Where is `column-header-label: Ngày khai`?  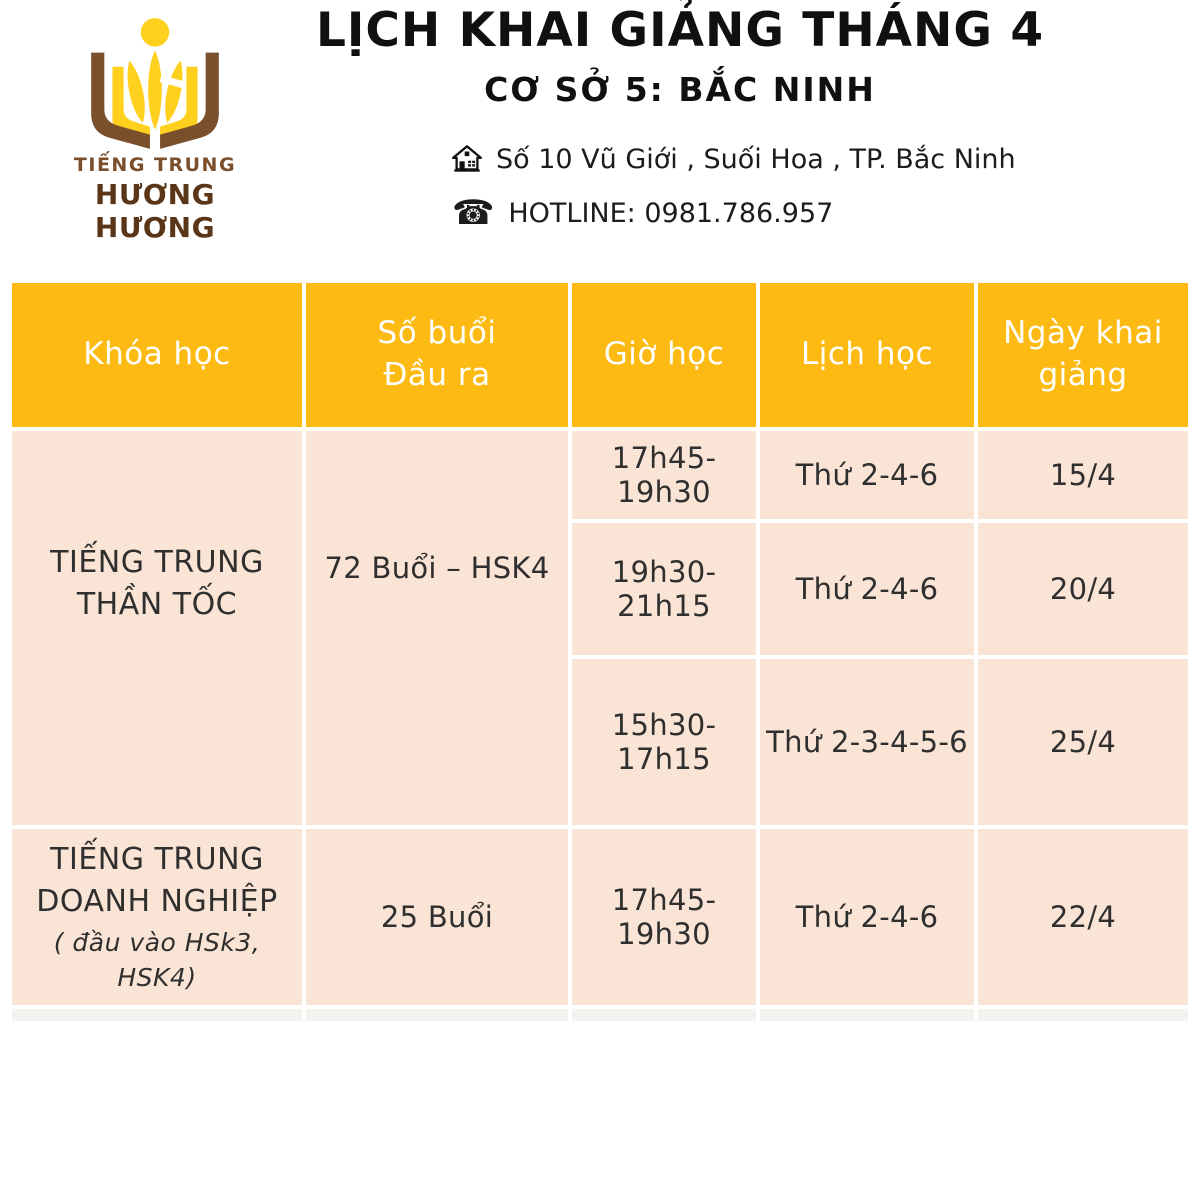
column-header-label: Ngày khai is located at coordinates (1083, 333).